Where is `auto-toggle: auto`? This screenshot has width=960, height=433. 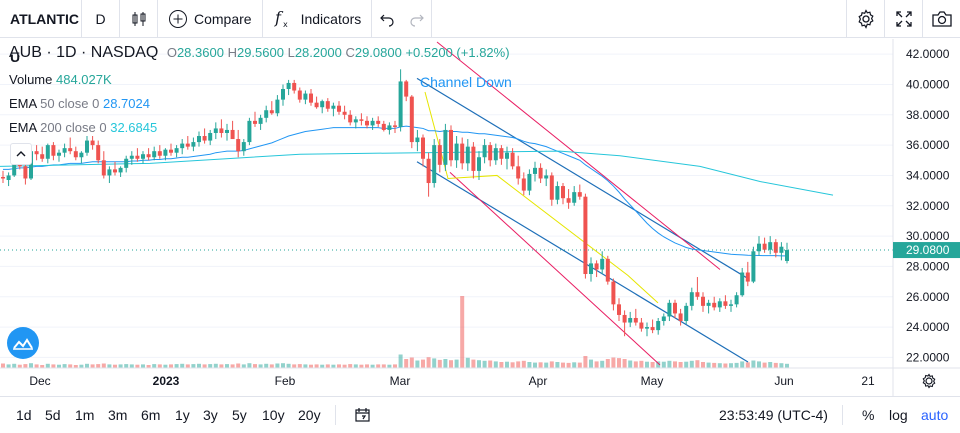 auto-toggle: auto is located at coordinates (935, 415).